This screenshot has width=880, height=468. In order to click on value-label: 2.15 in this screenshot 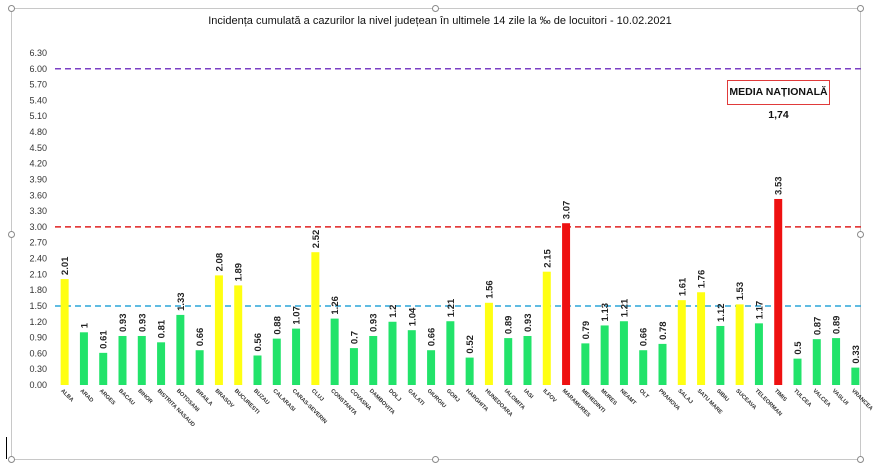, I will do `click(547, 257)`.